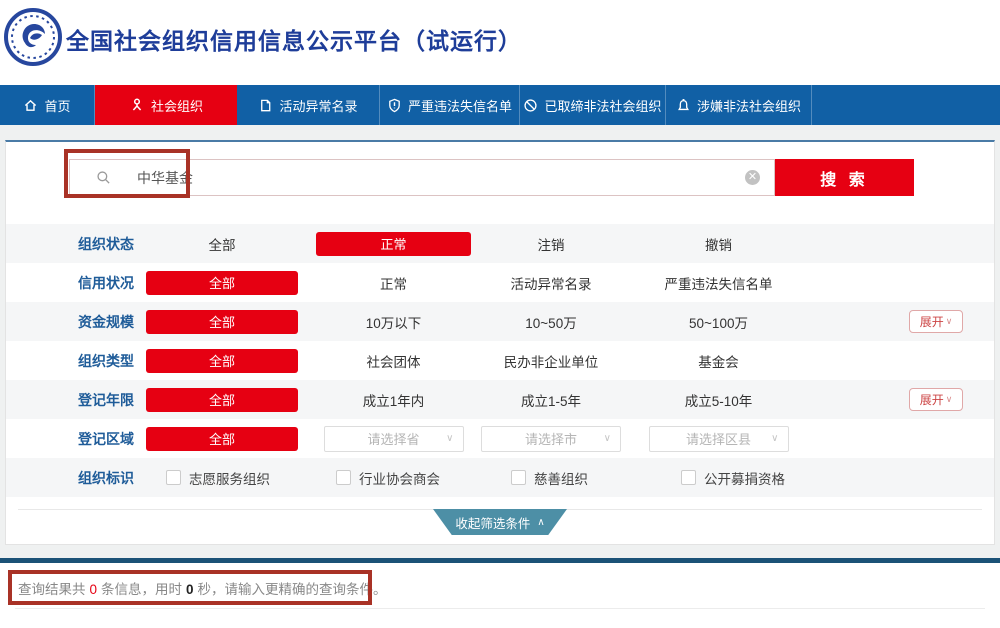 Image resolution: width=1000 pixels, height=628 pixels. Describe the element at coordinates (551, 362) in the screenshot. I see `filter-option: 民办非企业单位` at that location.